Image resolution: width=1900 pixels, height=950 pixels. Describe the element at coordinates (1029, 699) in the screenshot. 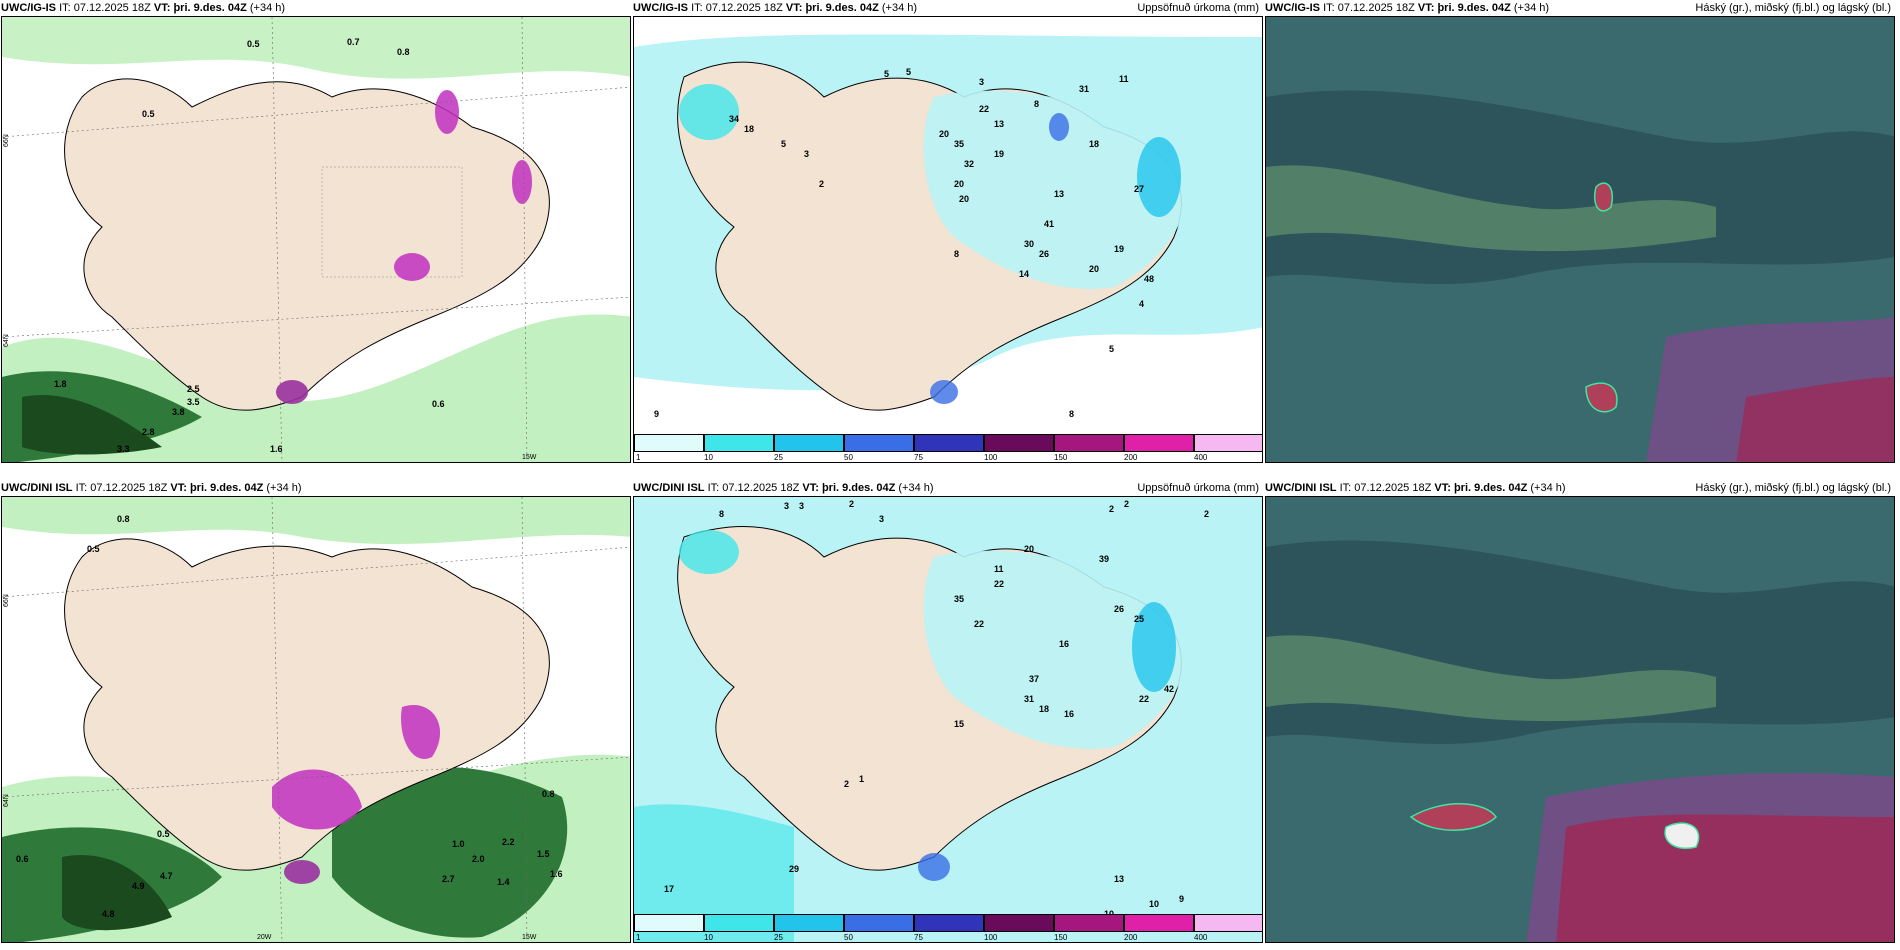

I see `precip-value: 31` at that location.